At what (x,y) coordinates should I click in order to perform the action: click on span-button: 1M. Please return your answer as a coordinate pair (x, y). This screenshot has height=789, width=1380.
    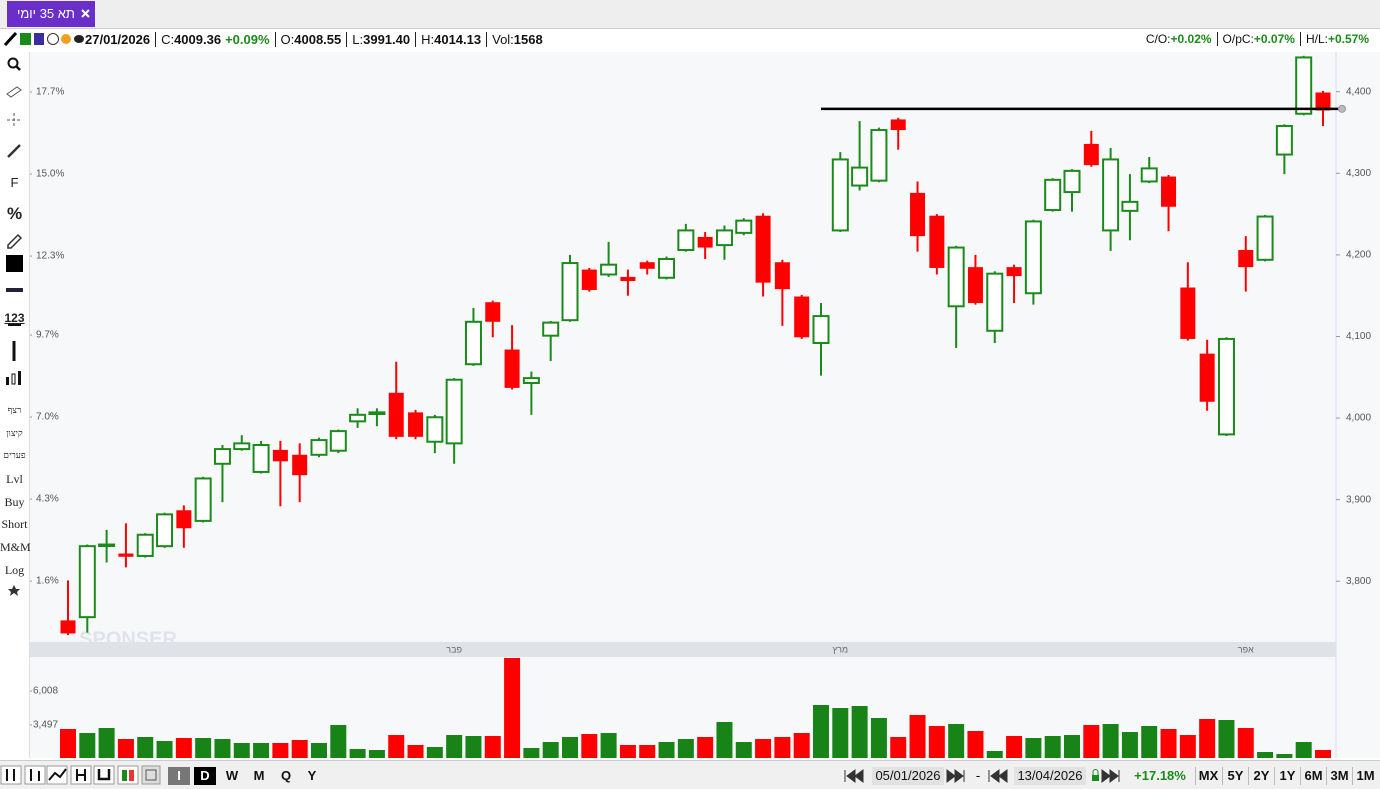
    Looking at the image, I should click on (1365, 776).